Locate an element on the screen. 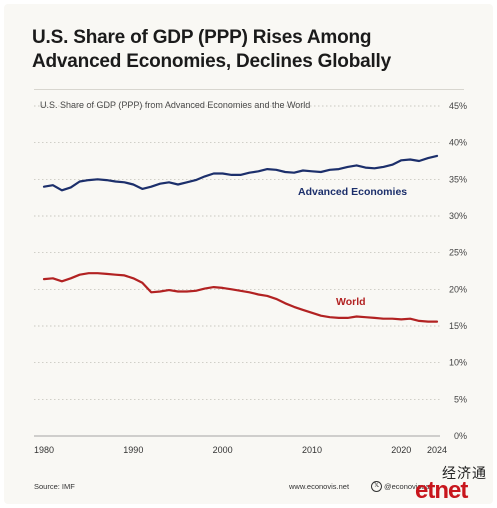 This screenshot has height=508, width=497. y-tick-label-15: 15% is located at coordinates (458, 326).